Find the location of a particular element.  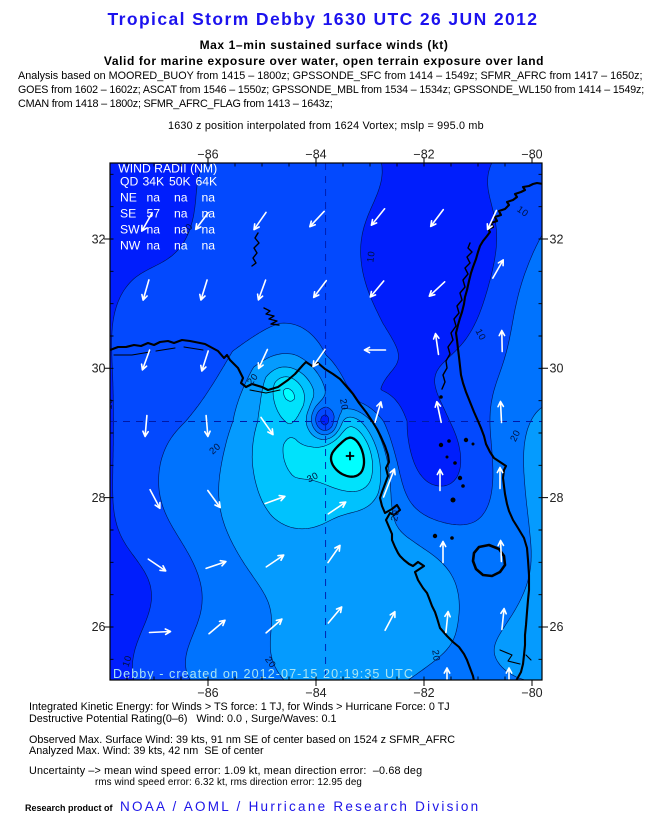

svg-text: NW is located at coordinates (130, 246).